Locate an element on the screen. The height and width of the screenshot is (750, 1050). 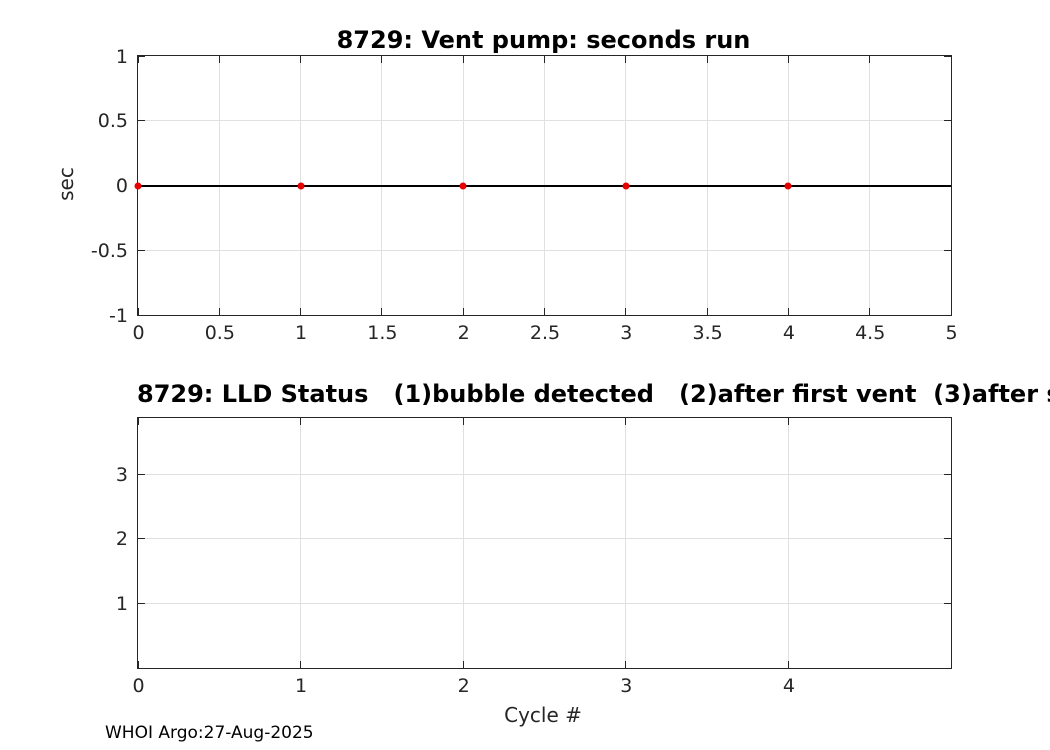
x-tick-label: 0.5 is located at coordinates (219, 333).